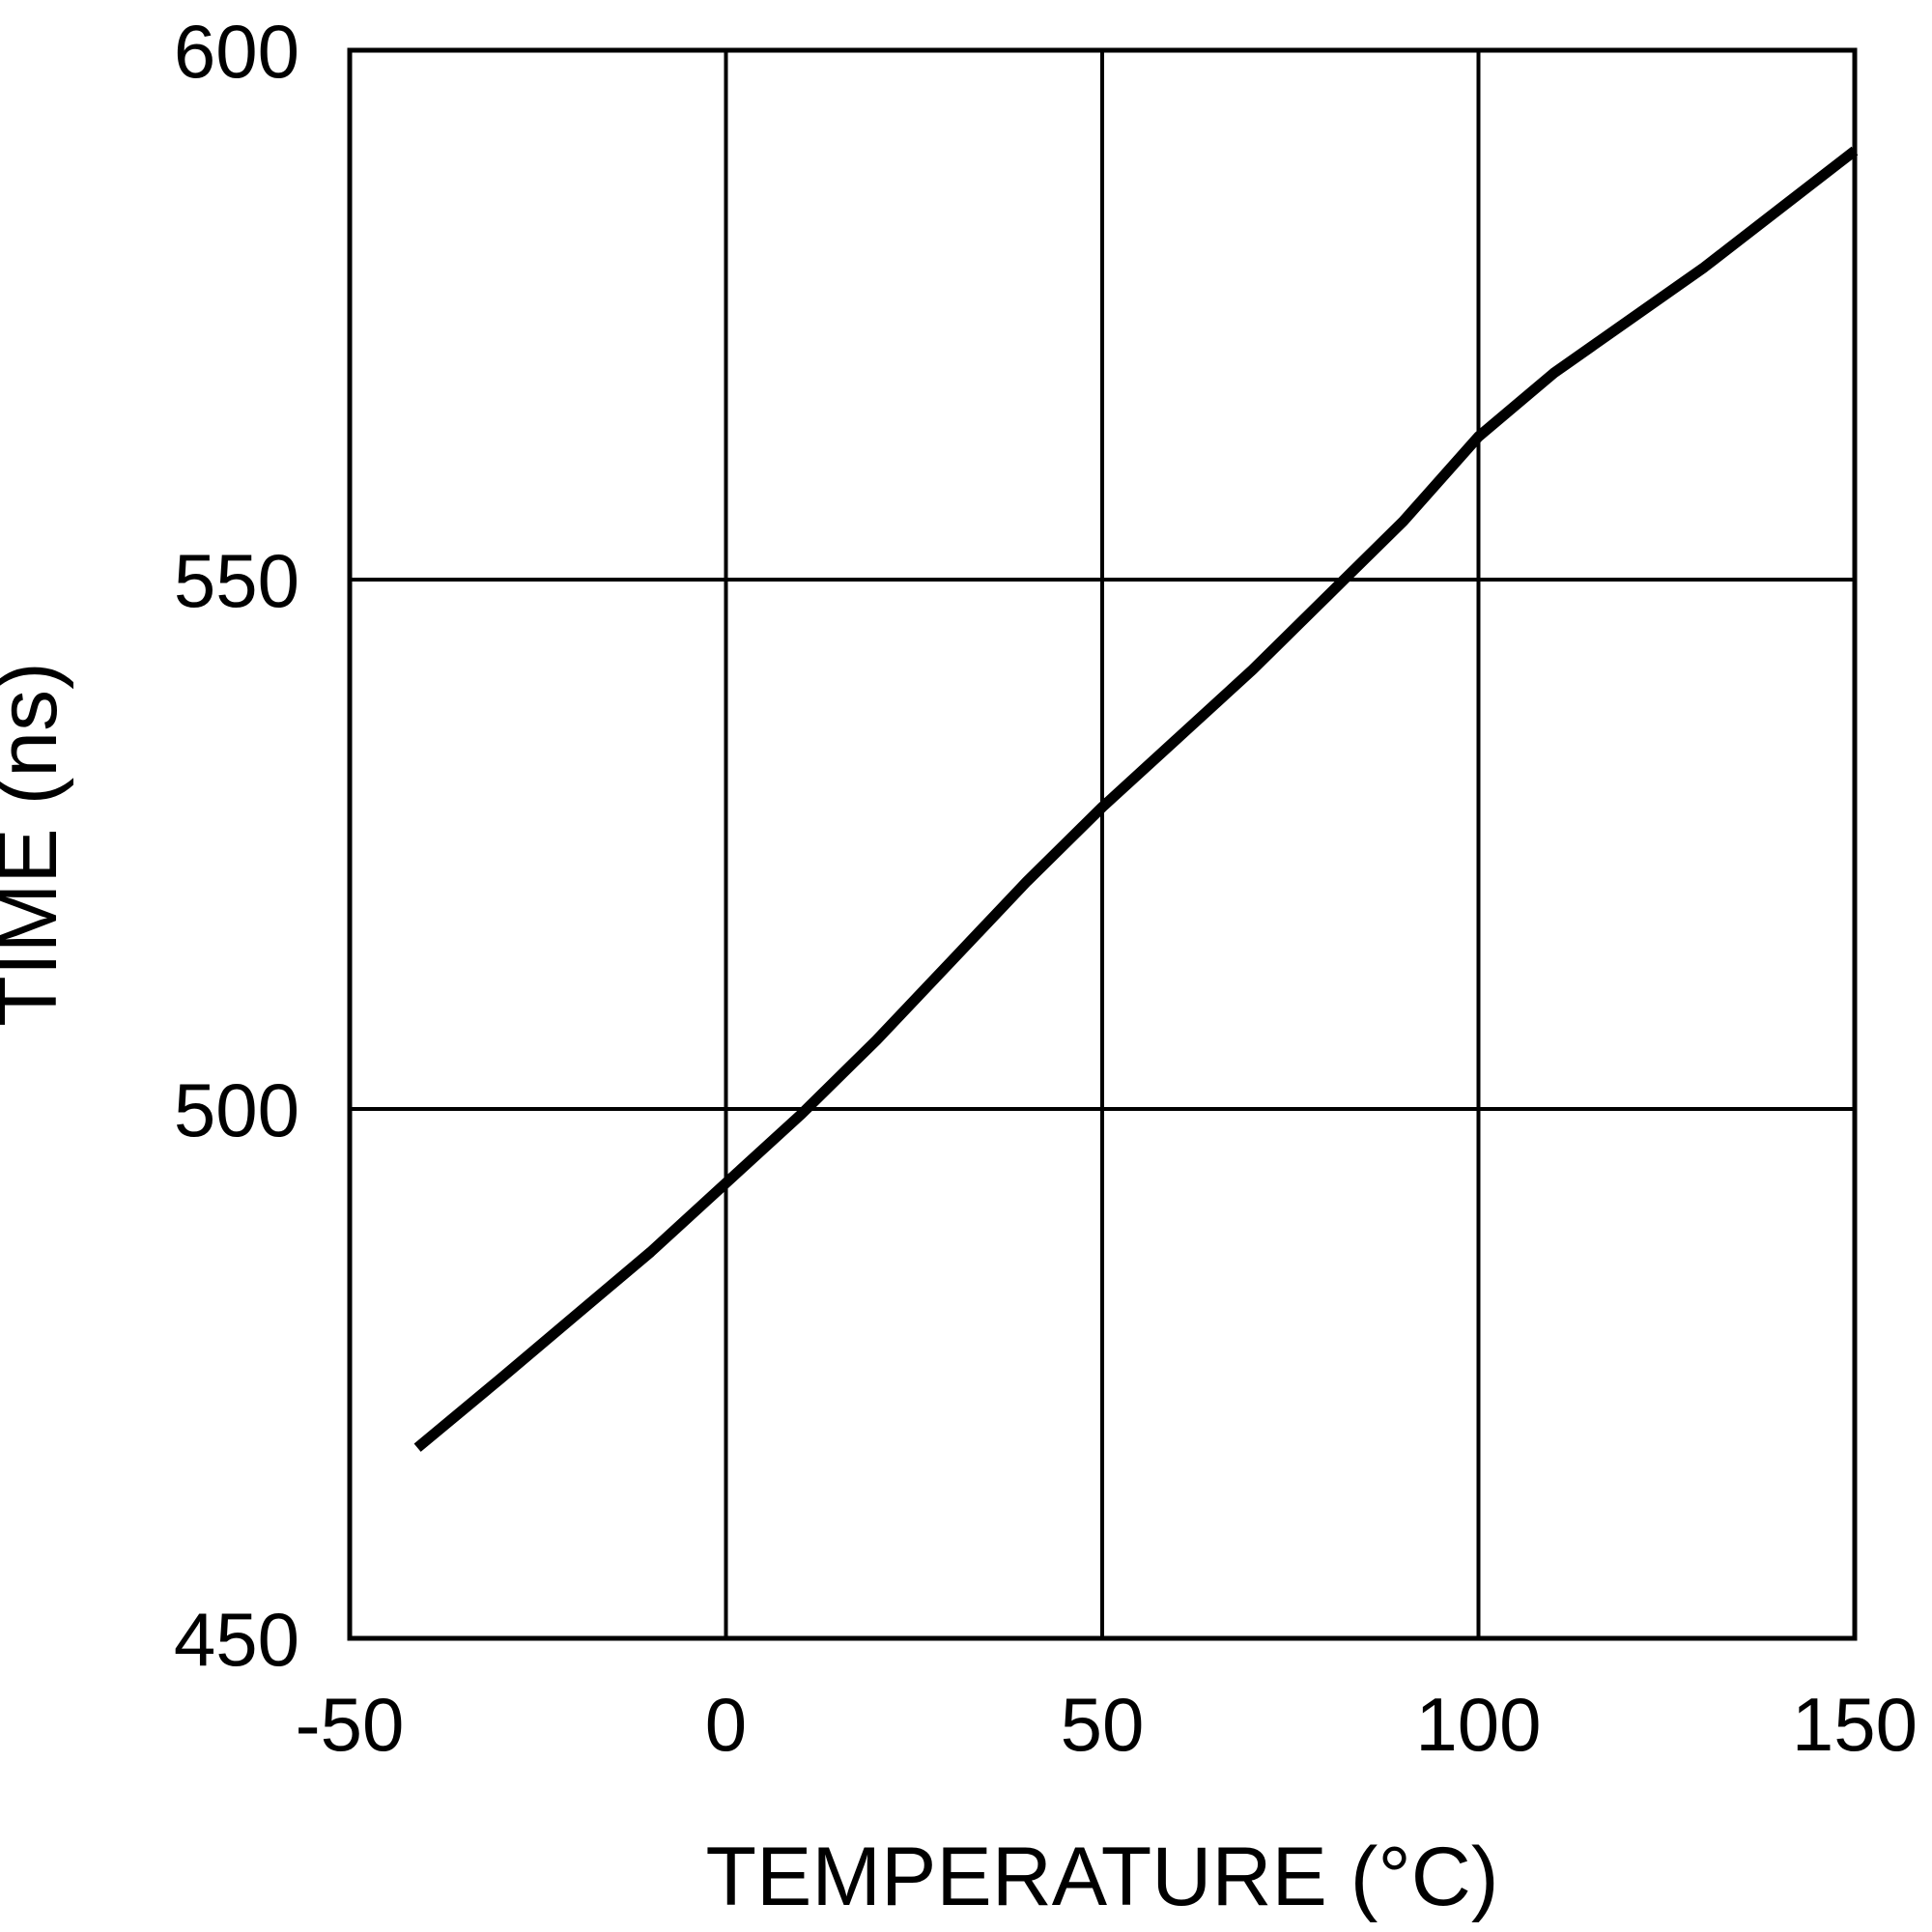  I want to click on y-tick-label: 550, so click(236, 580).